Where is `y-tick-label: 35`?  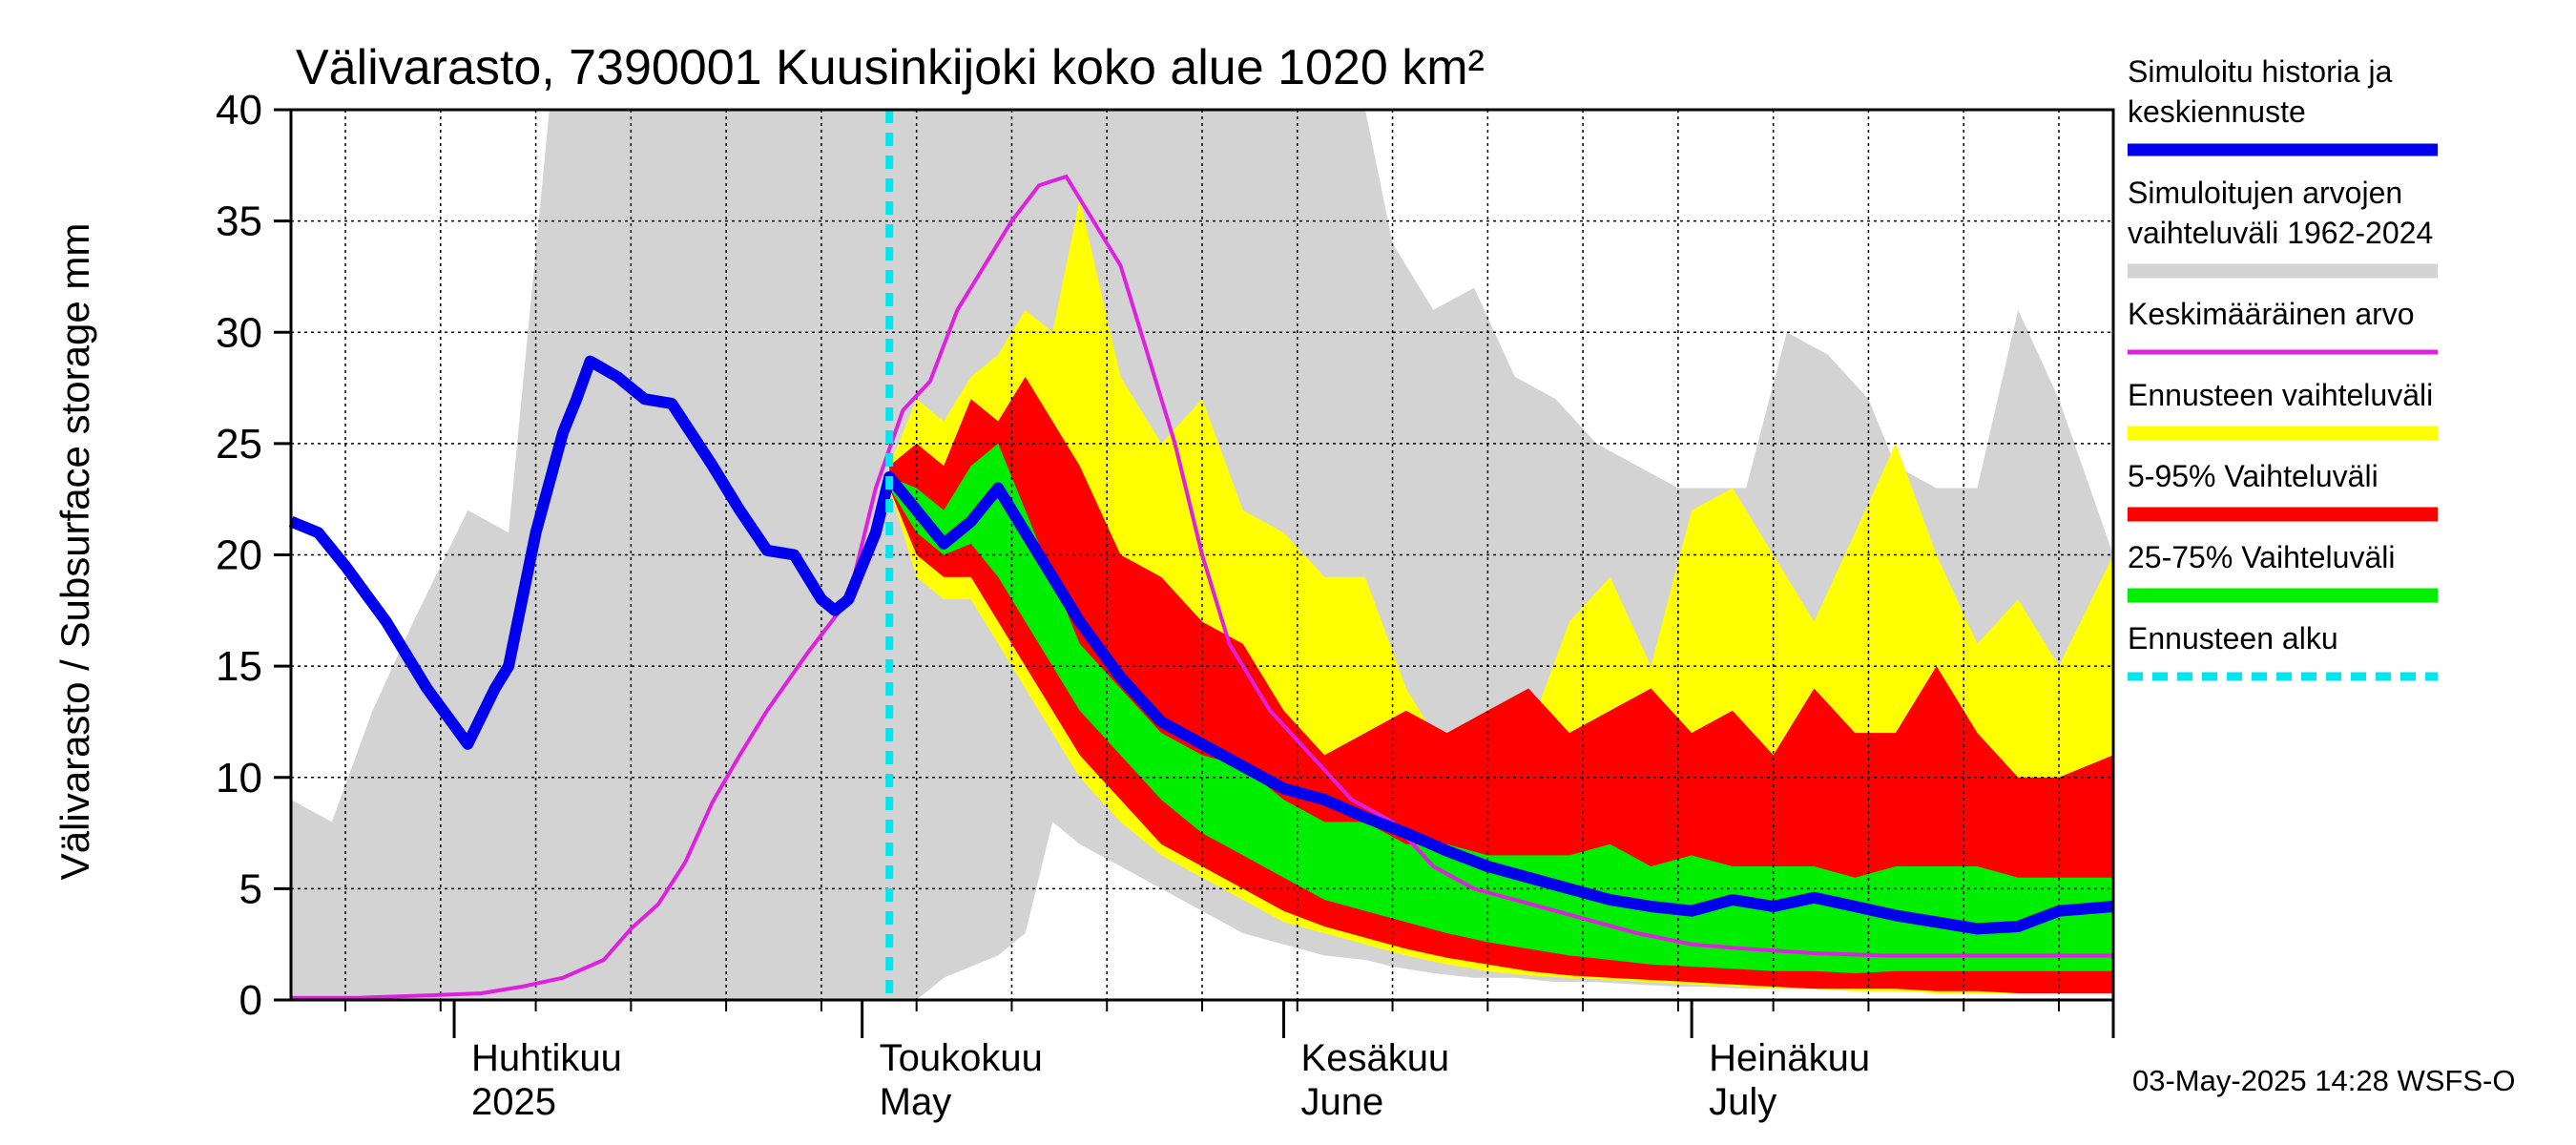 y-tick-label: 35 is located at coordinates (239, 221).